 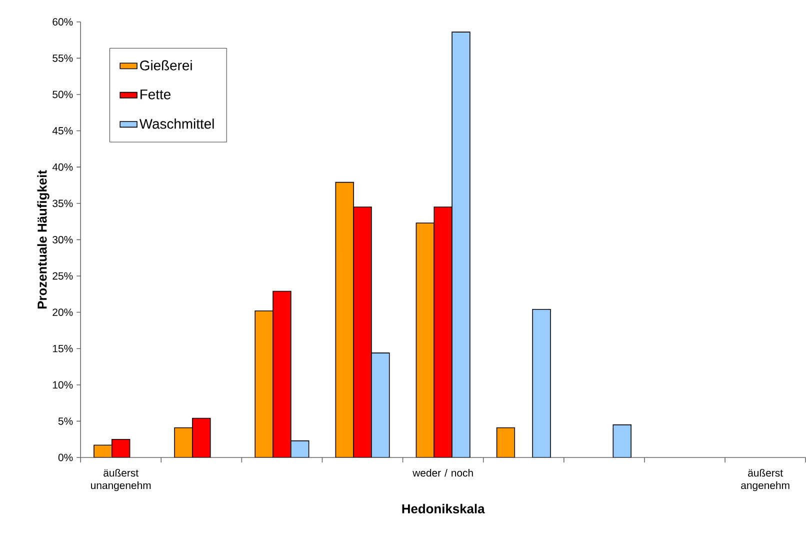 I want to click on legend-label: Gießerei, so click(x=166, y=65).